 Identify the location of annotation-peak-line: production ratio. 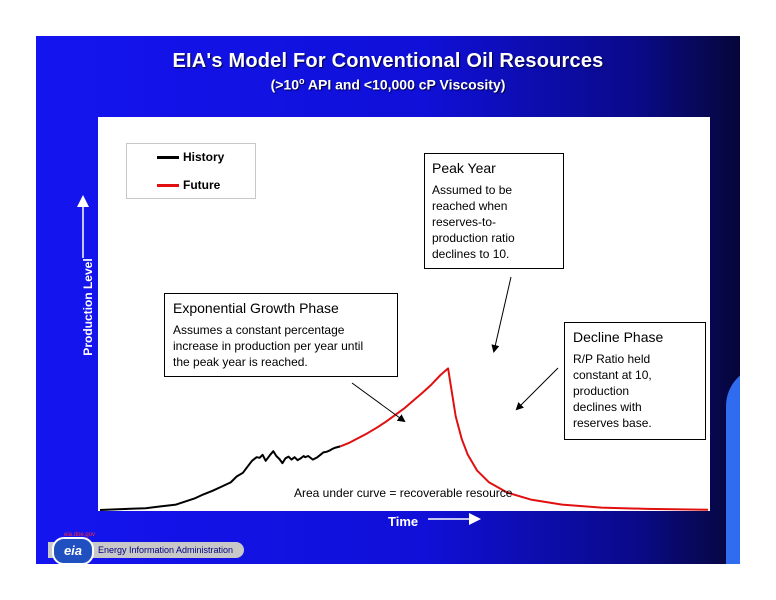
(473, 238).